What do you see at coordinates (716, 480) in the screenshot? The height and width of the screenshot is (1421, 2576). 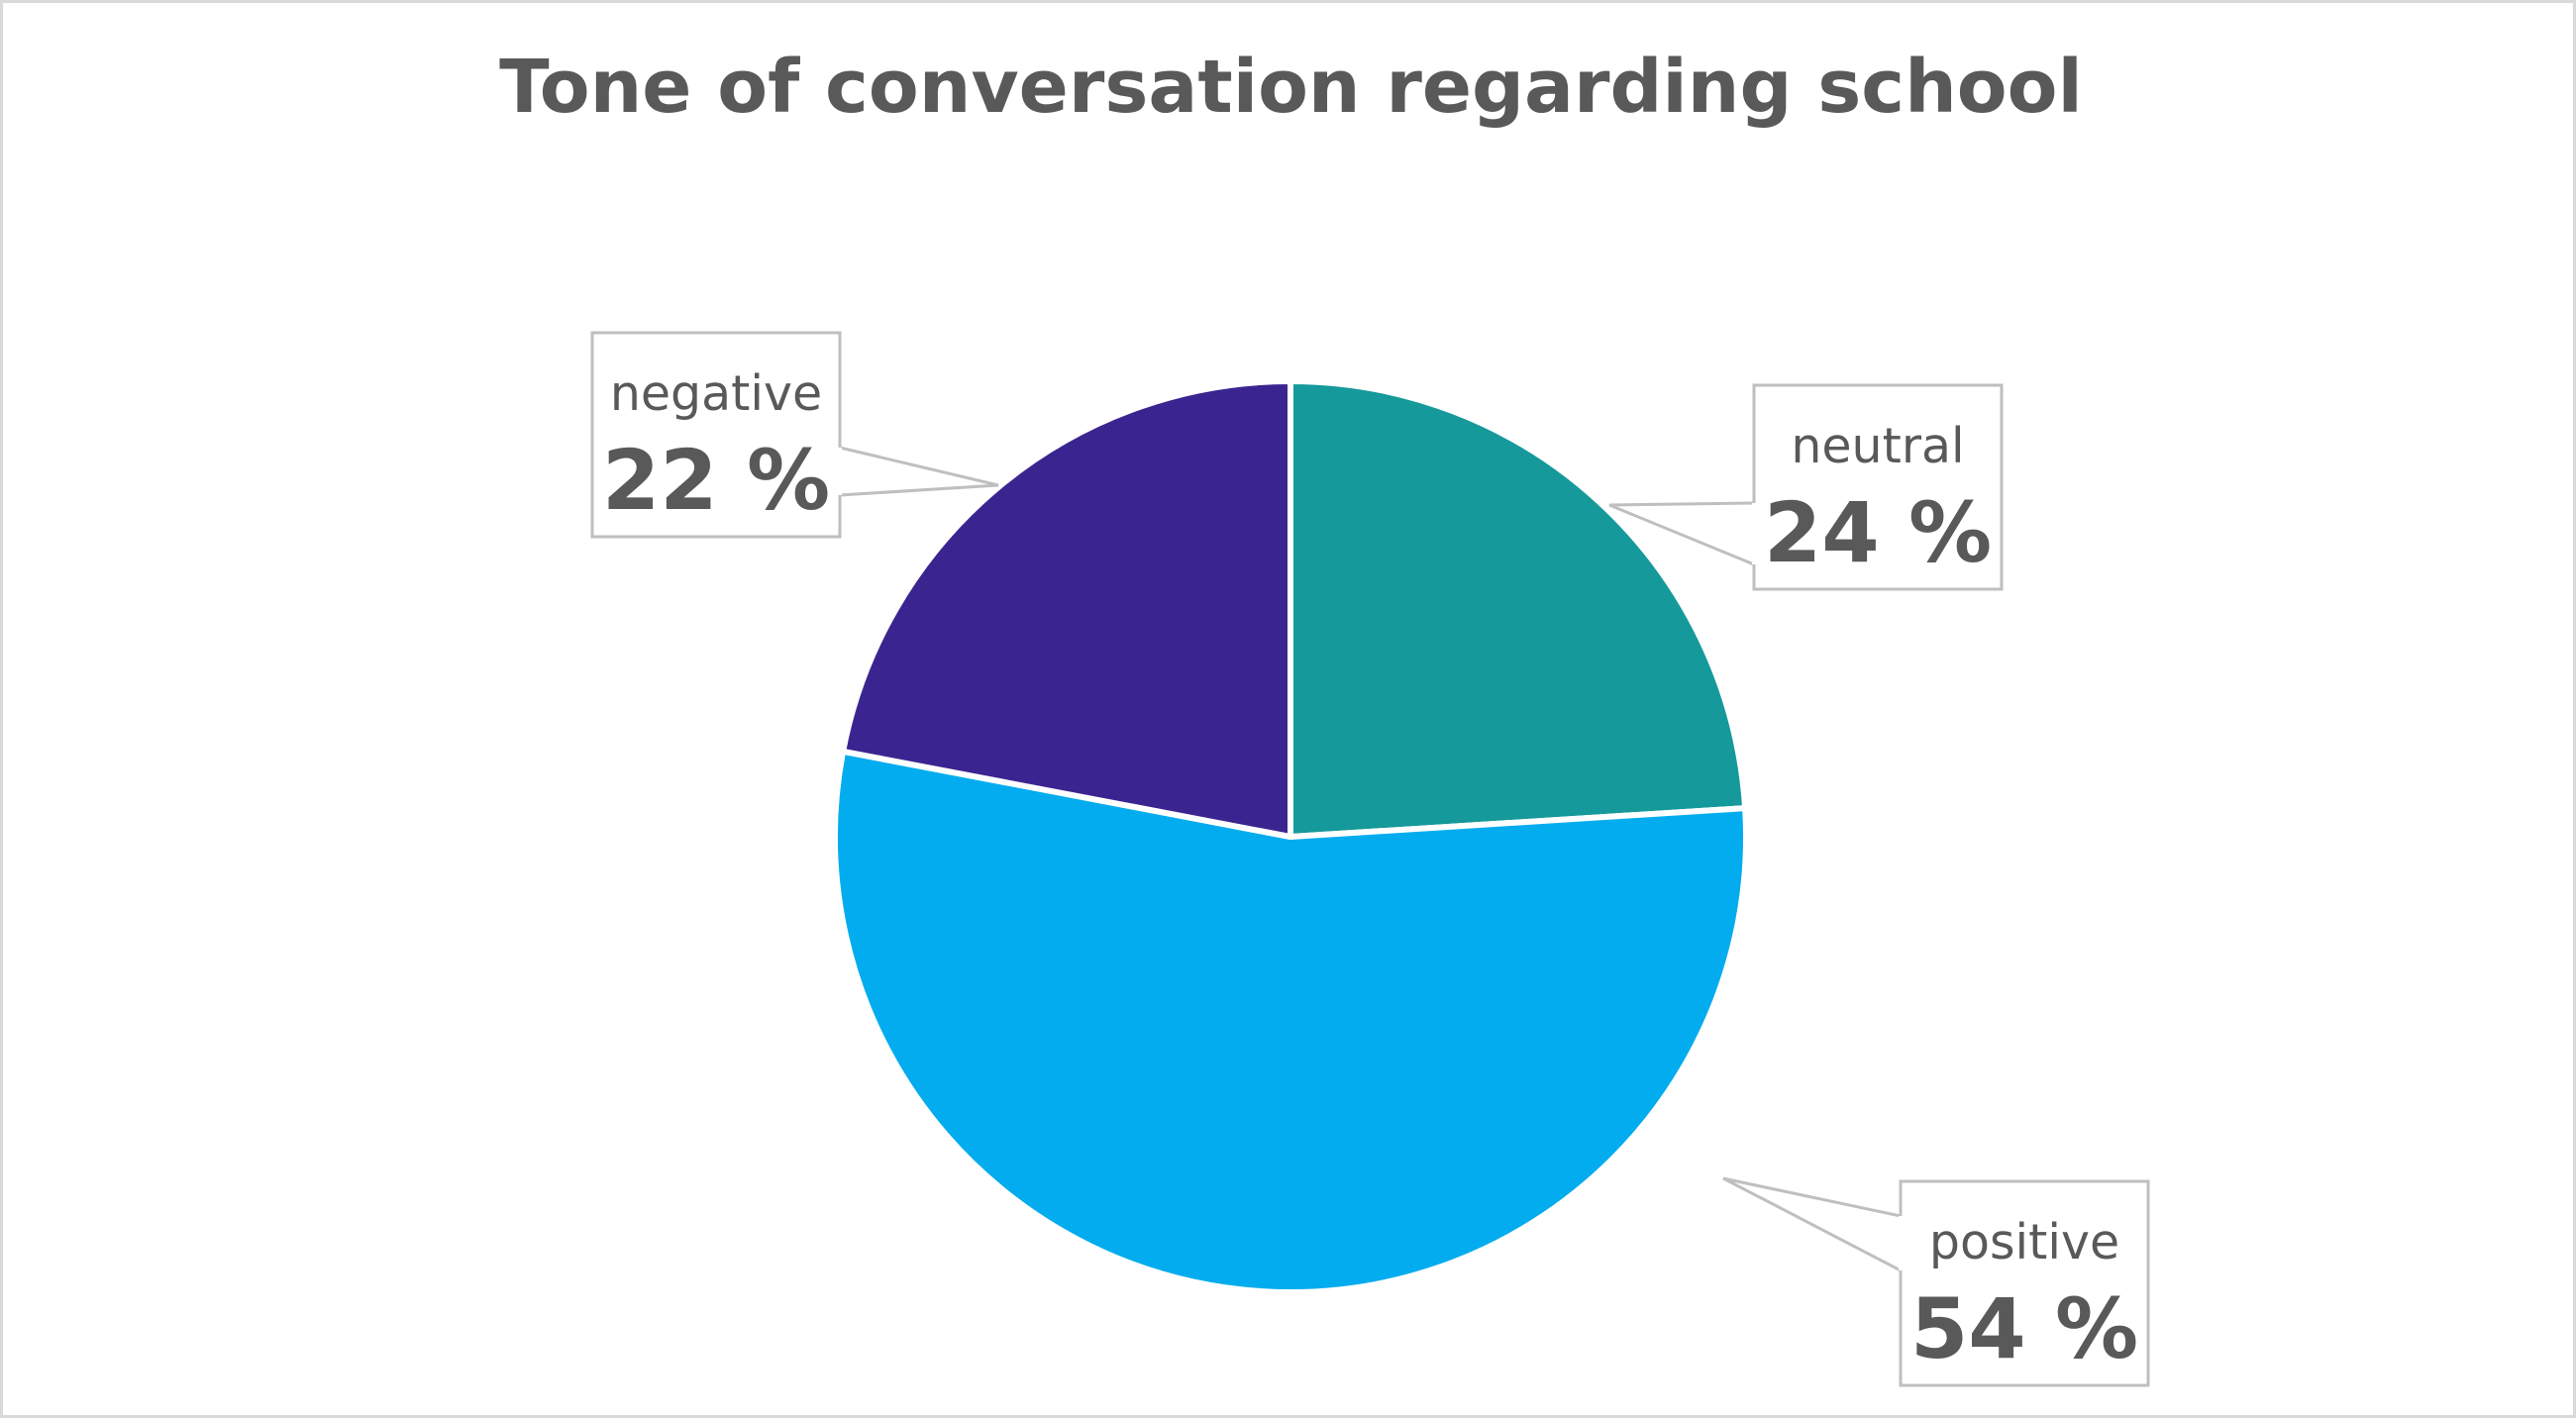 I see `data-label-value-negative: 22 %` at bounding box center [716, 480].